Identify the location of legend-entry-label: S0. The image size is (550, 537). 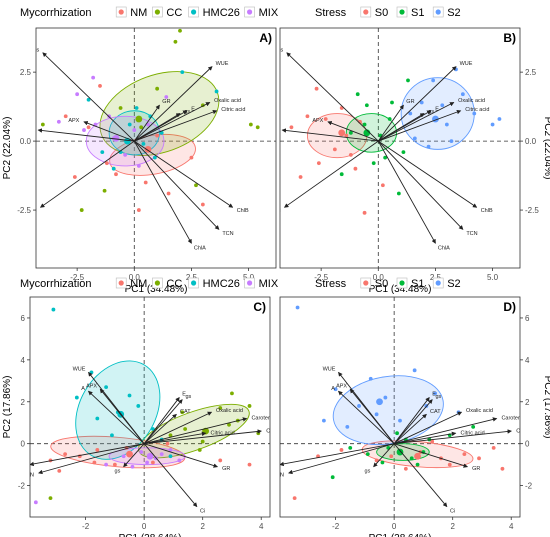
(381, 13).